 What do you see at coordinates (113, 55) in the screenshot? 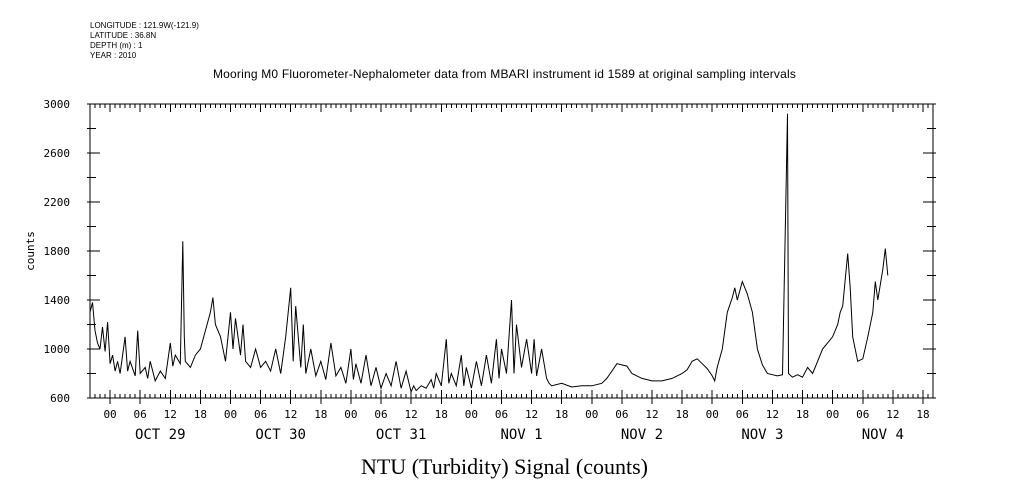
I see `meta-year: YEAR : 2010` at bounding box center [113, 55].